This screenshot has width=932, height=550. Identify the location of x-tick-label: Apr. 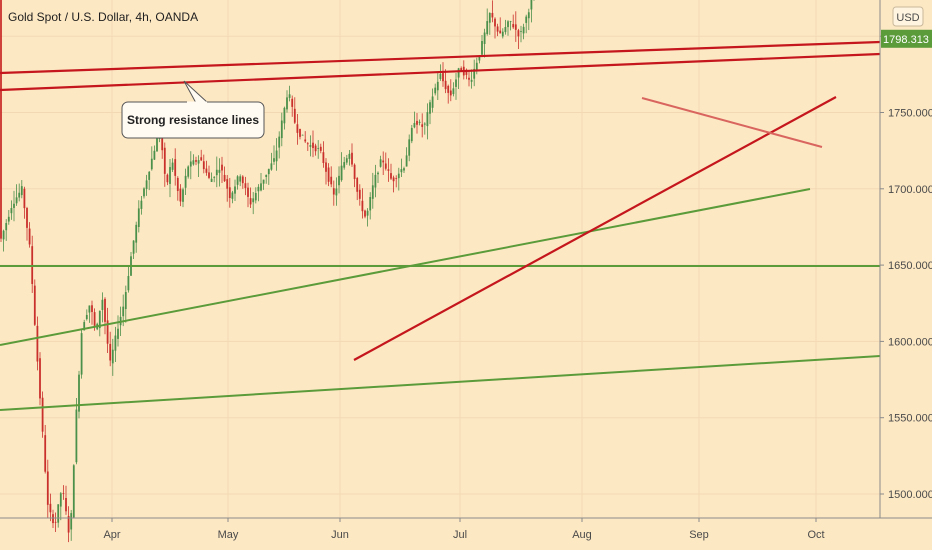
(111, 535).